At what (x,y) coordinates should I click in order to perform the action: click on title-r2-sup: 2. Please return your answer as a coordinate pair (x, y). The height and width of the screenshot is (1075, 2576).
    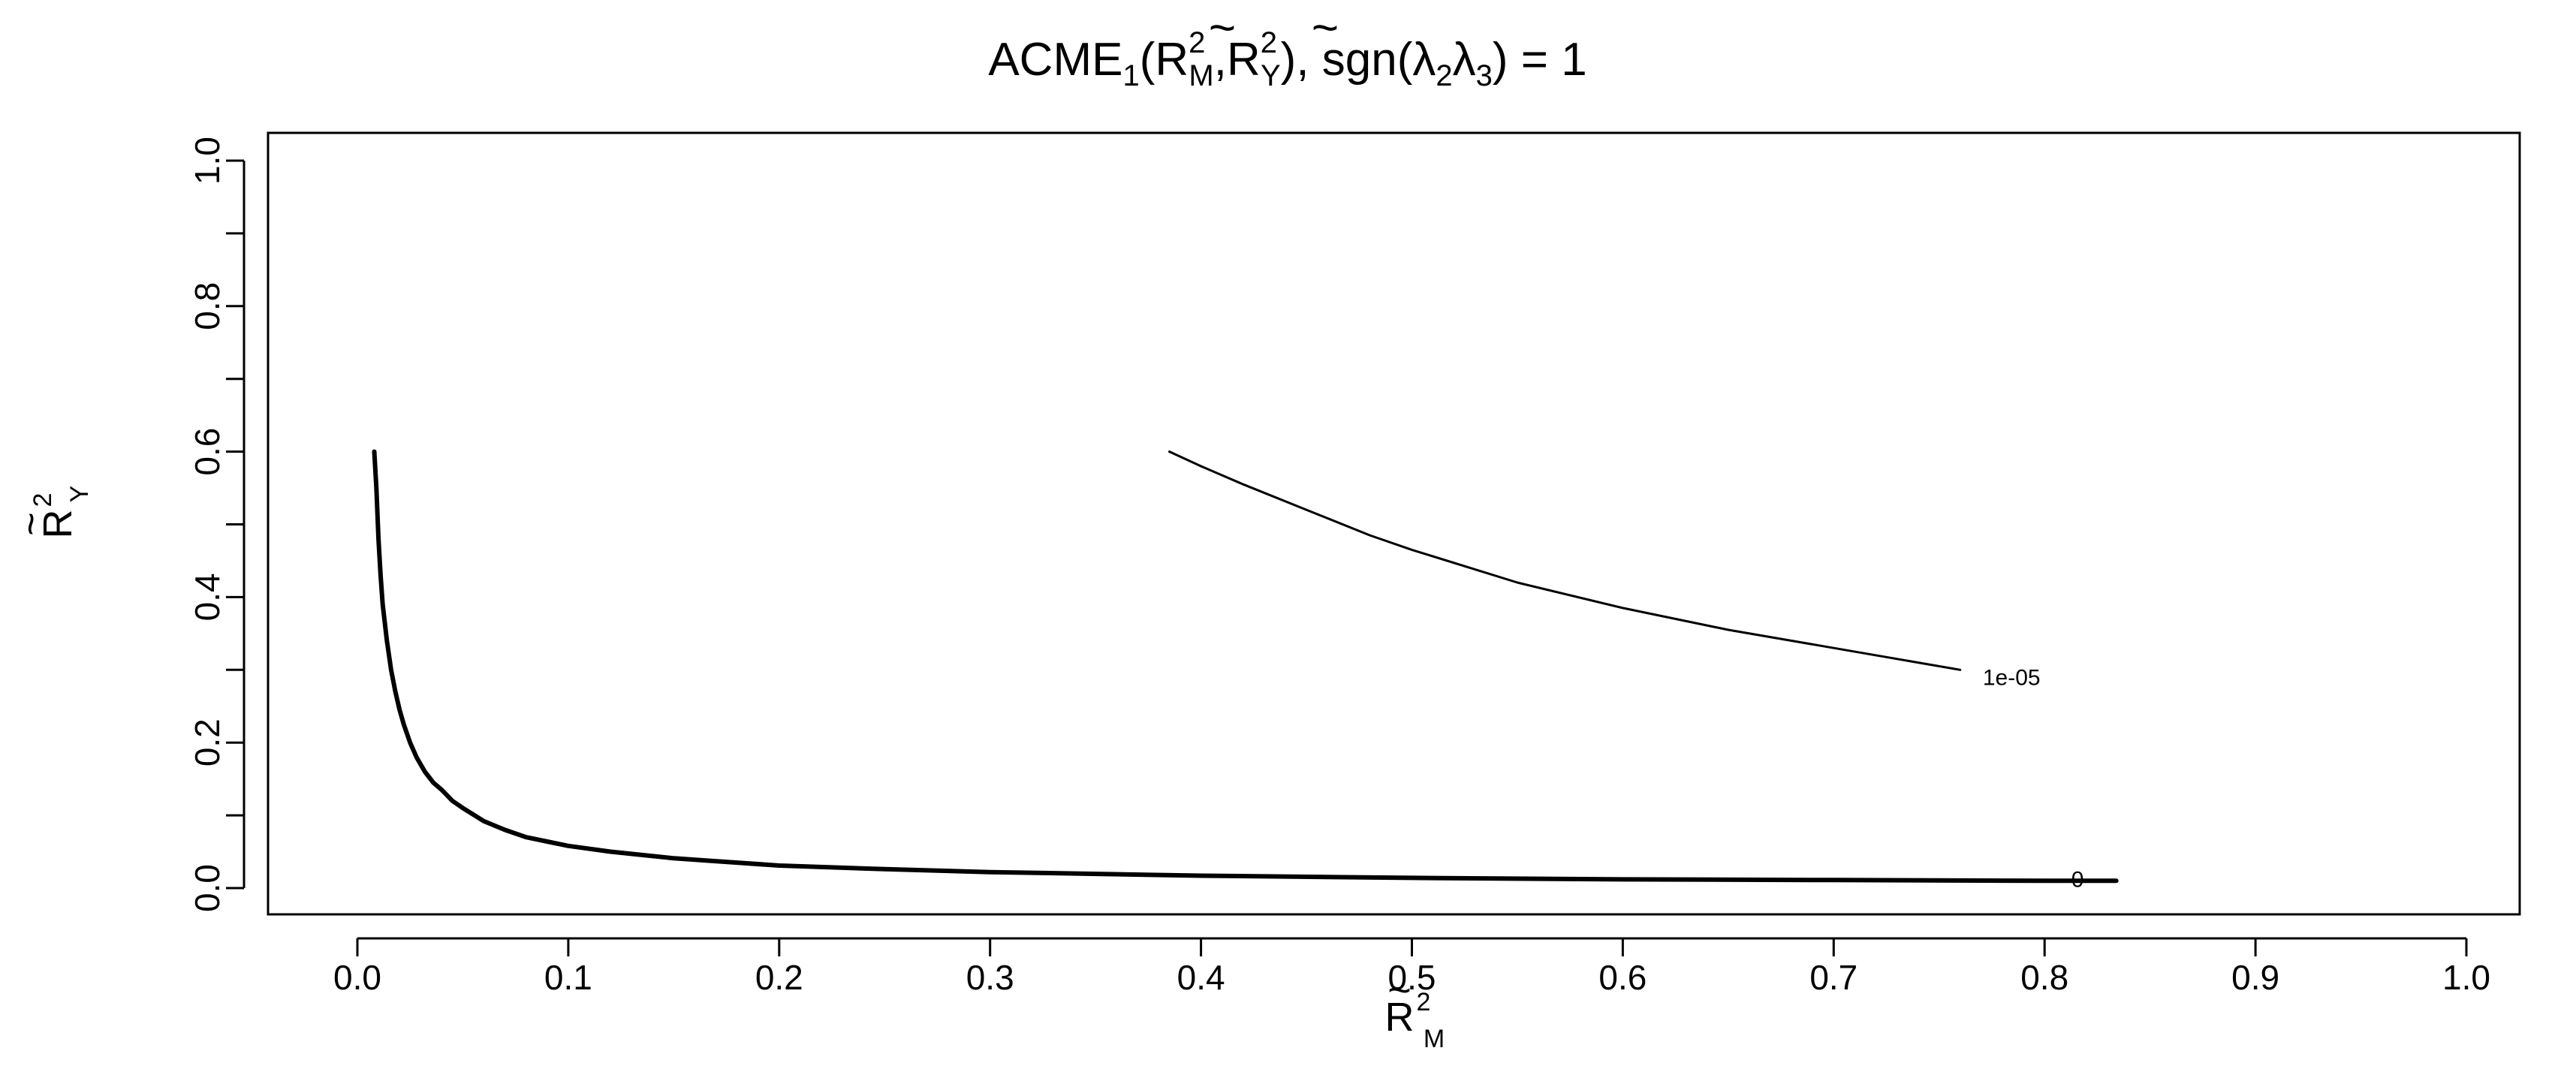
    Looking at the image, I should click on (1269, 42).